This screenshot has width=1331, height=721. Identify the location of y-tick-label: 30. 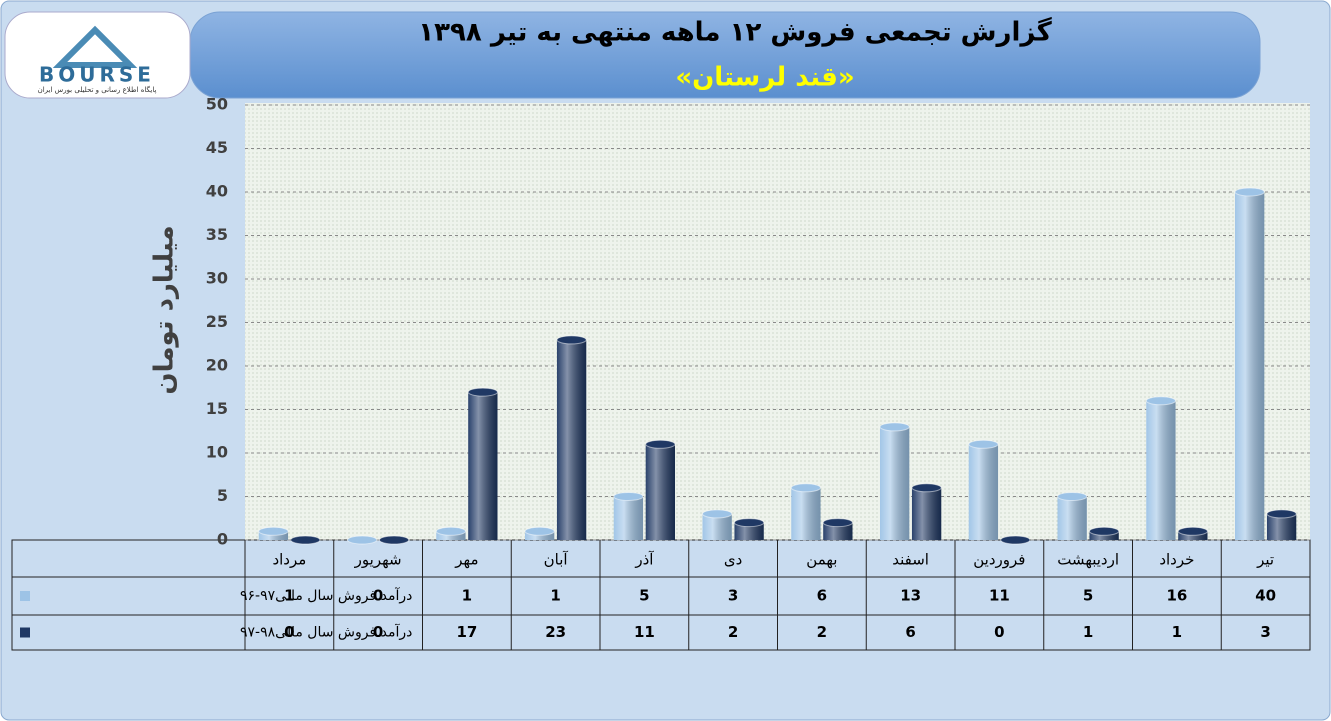
(217, 278).